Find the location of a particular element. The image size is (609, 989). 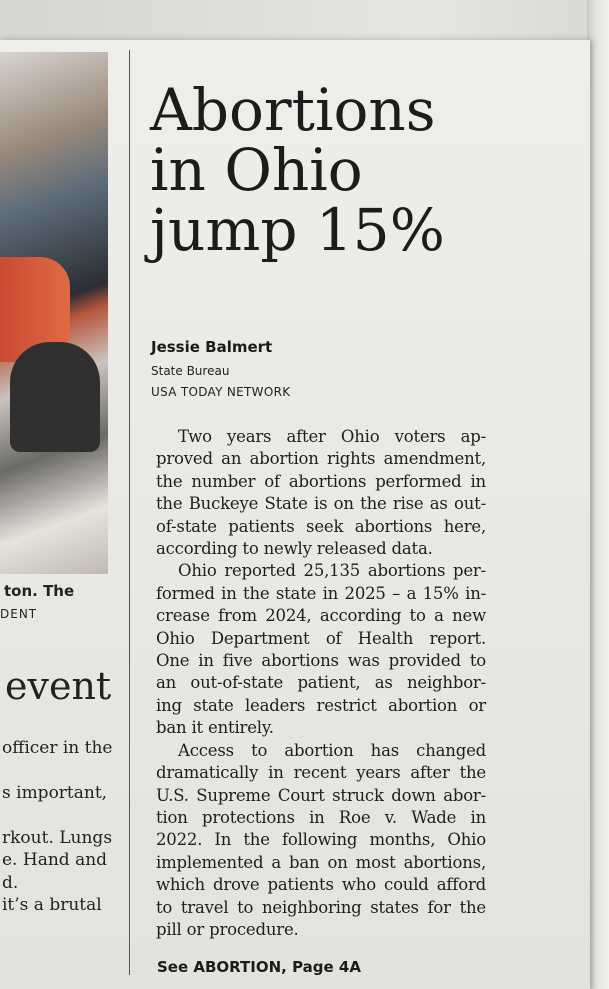

next-page-edge is located at coordinates (598, 494).